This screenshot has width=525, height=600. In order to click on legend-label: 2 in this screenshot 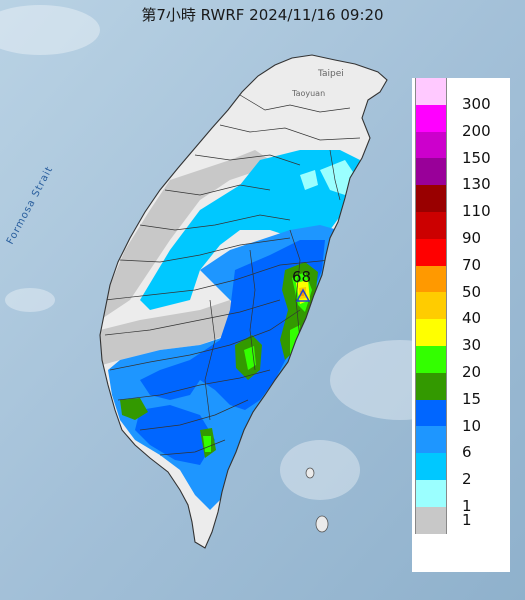, I will do `click(467, 479)`.